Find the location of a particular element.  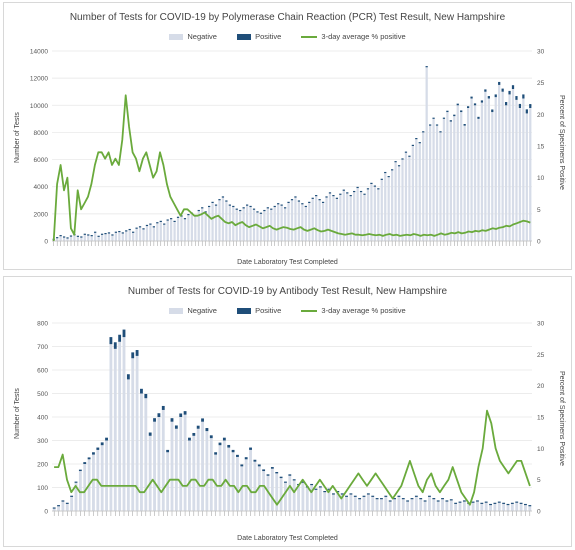

y2-tick-label: 25 is located at coordinates (541, 355).